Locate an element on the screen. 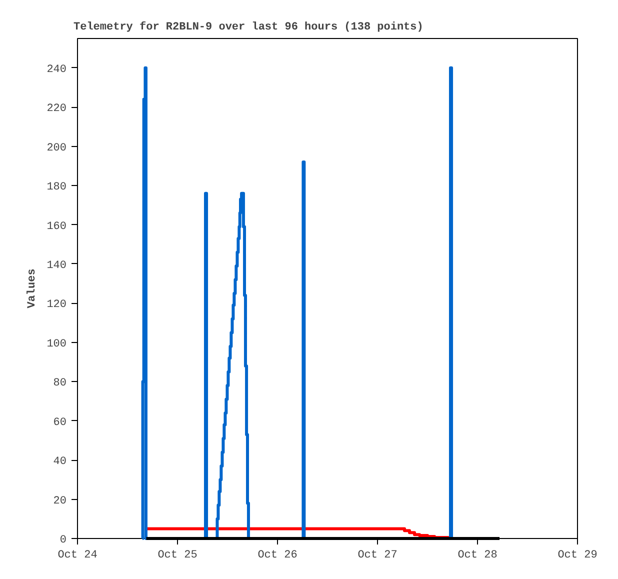 Image resolution: width=618 pixels, height=579 pixels. y-tick-label: 120 is located at coordinates (56, 305).